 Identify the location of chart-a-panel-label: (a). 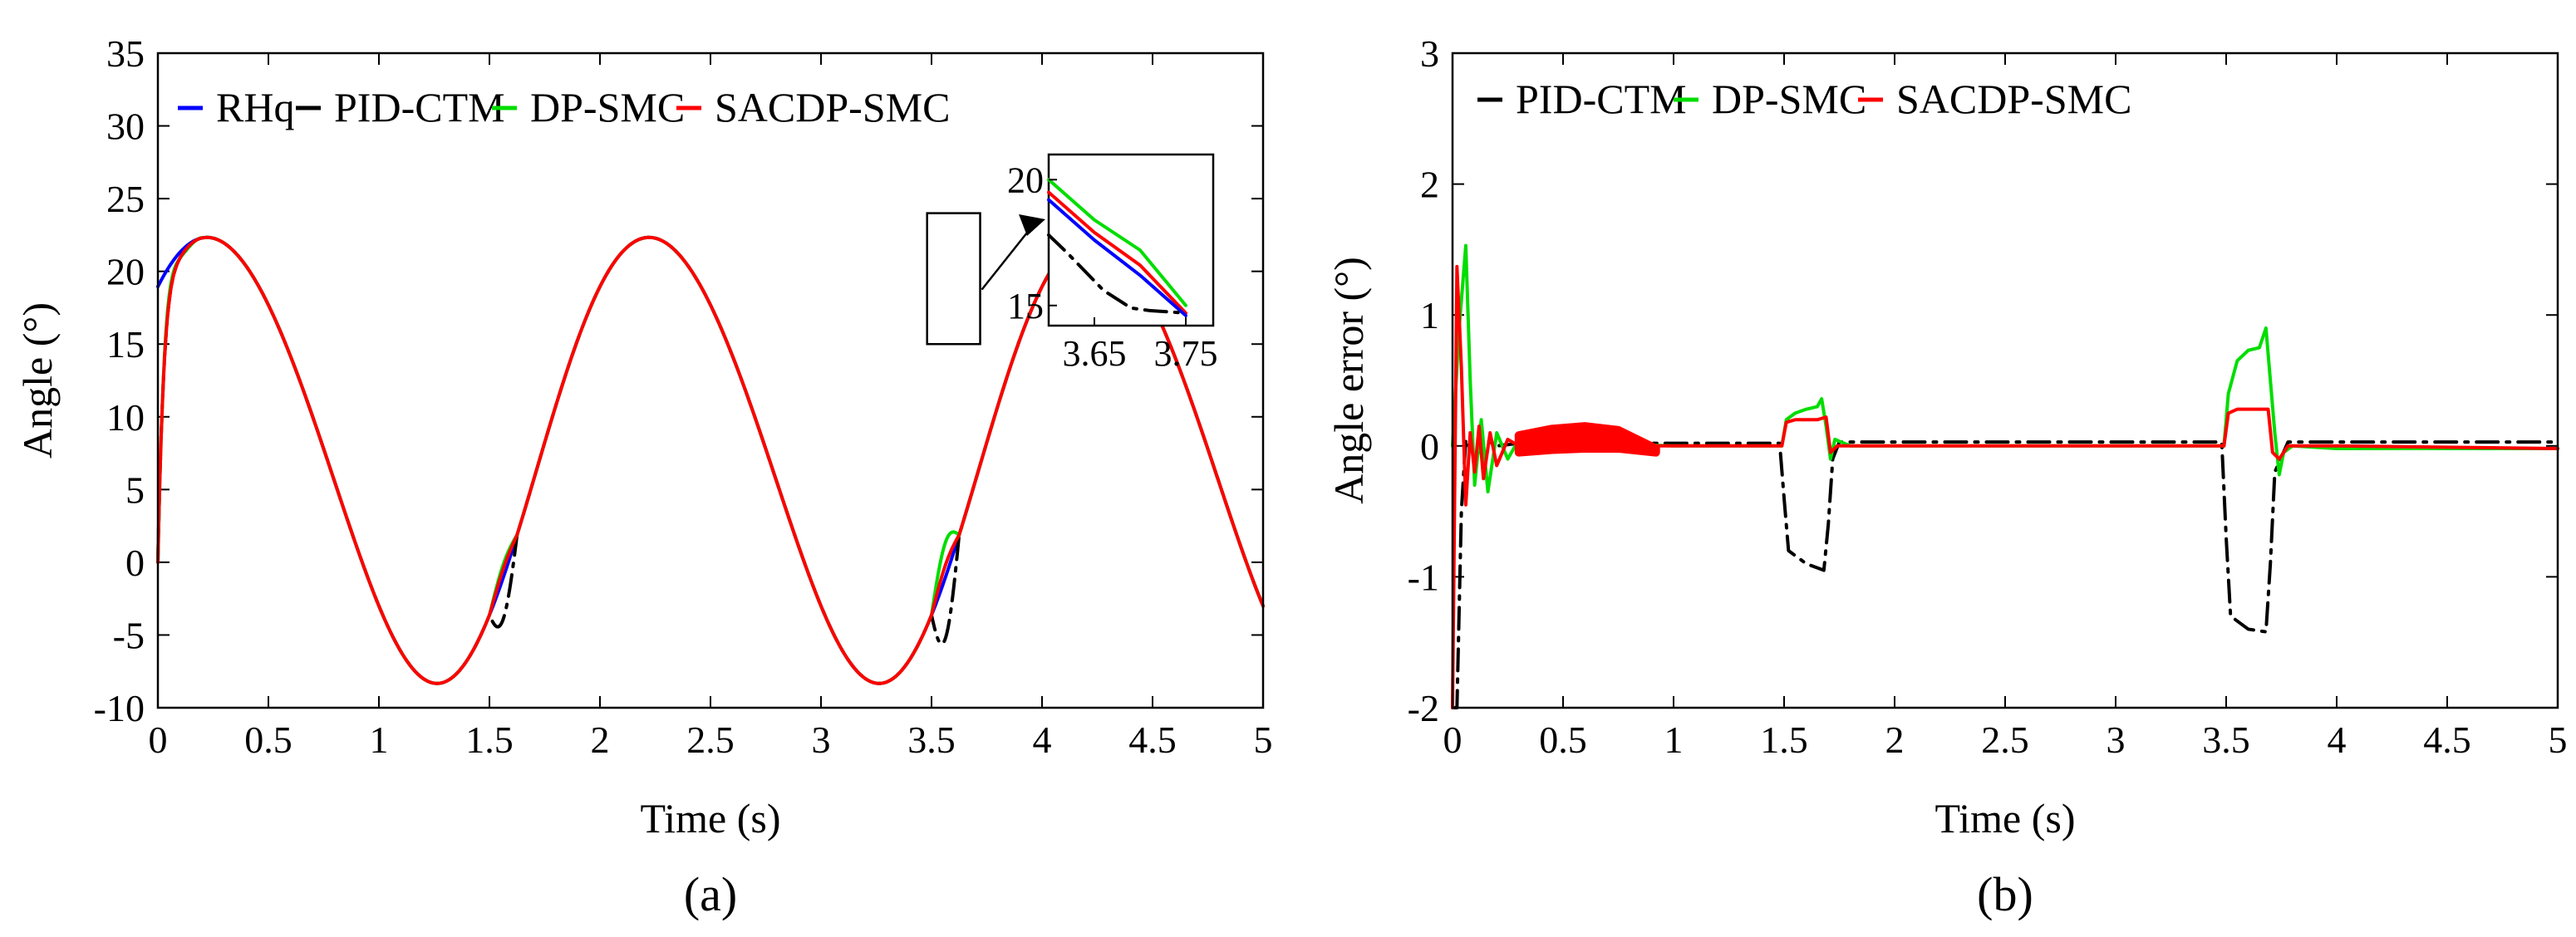
(710, 894).